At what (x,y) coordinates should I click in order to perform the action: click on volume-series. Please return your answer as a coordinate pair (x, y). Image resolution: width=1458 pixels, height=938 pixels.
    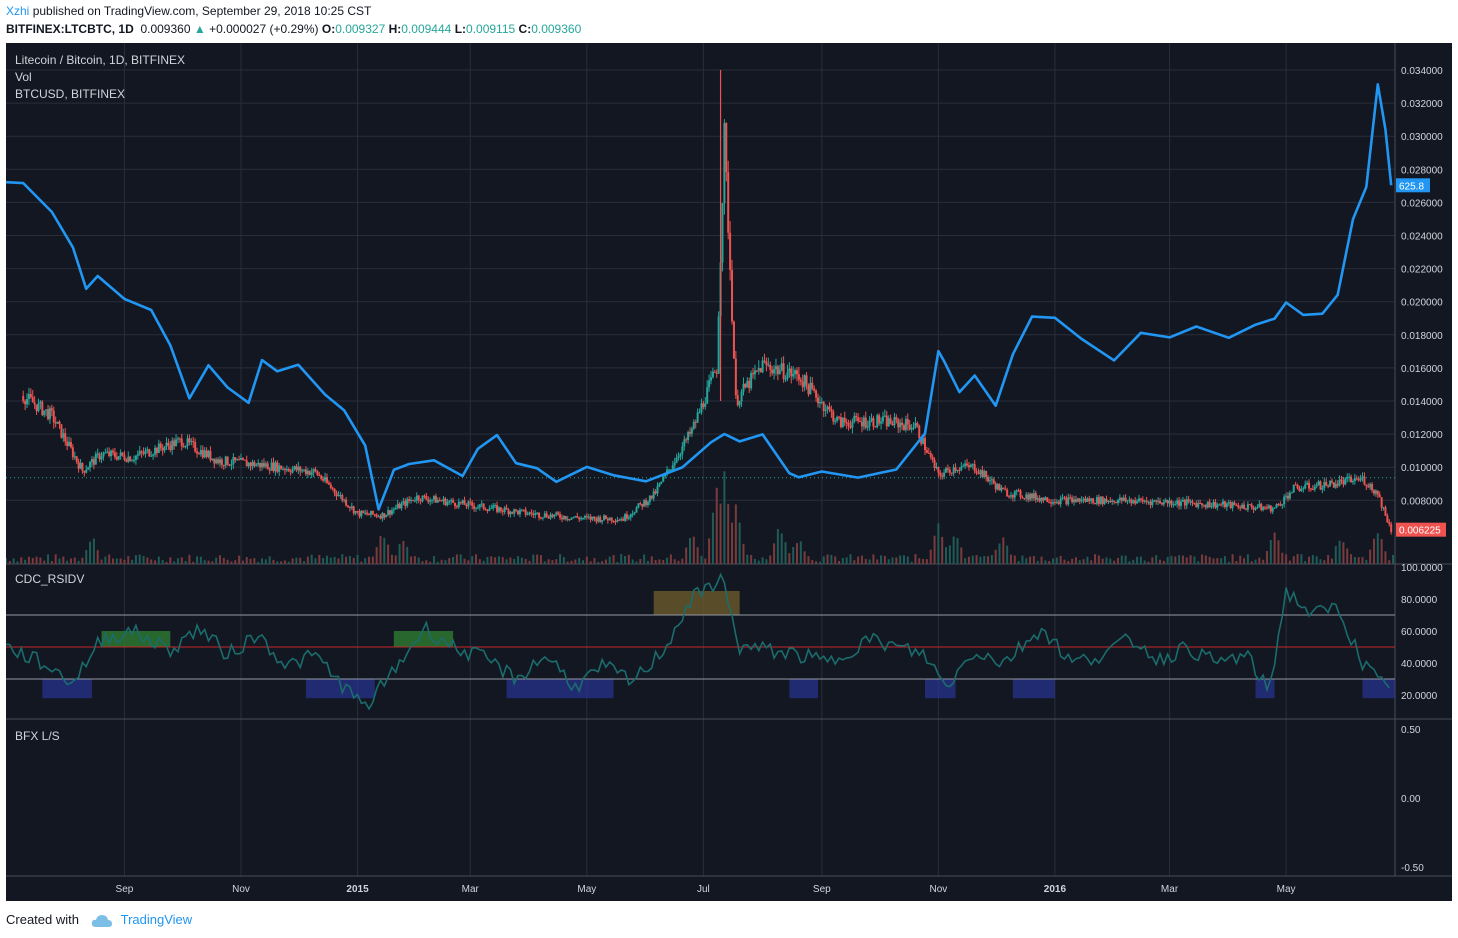
    Looking at the image, I should click on (700, 517).